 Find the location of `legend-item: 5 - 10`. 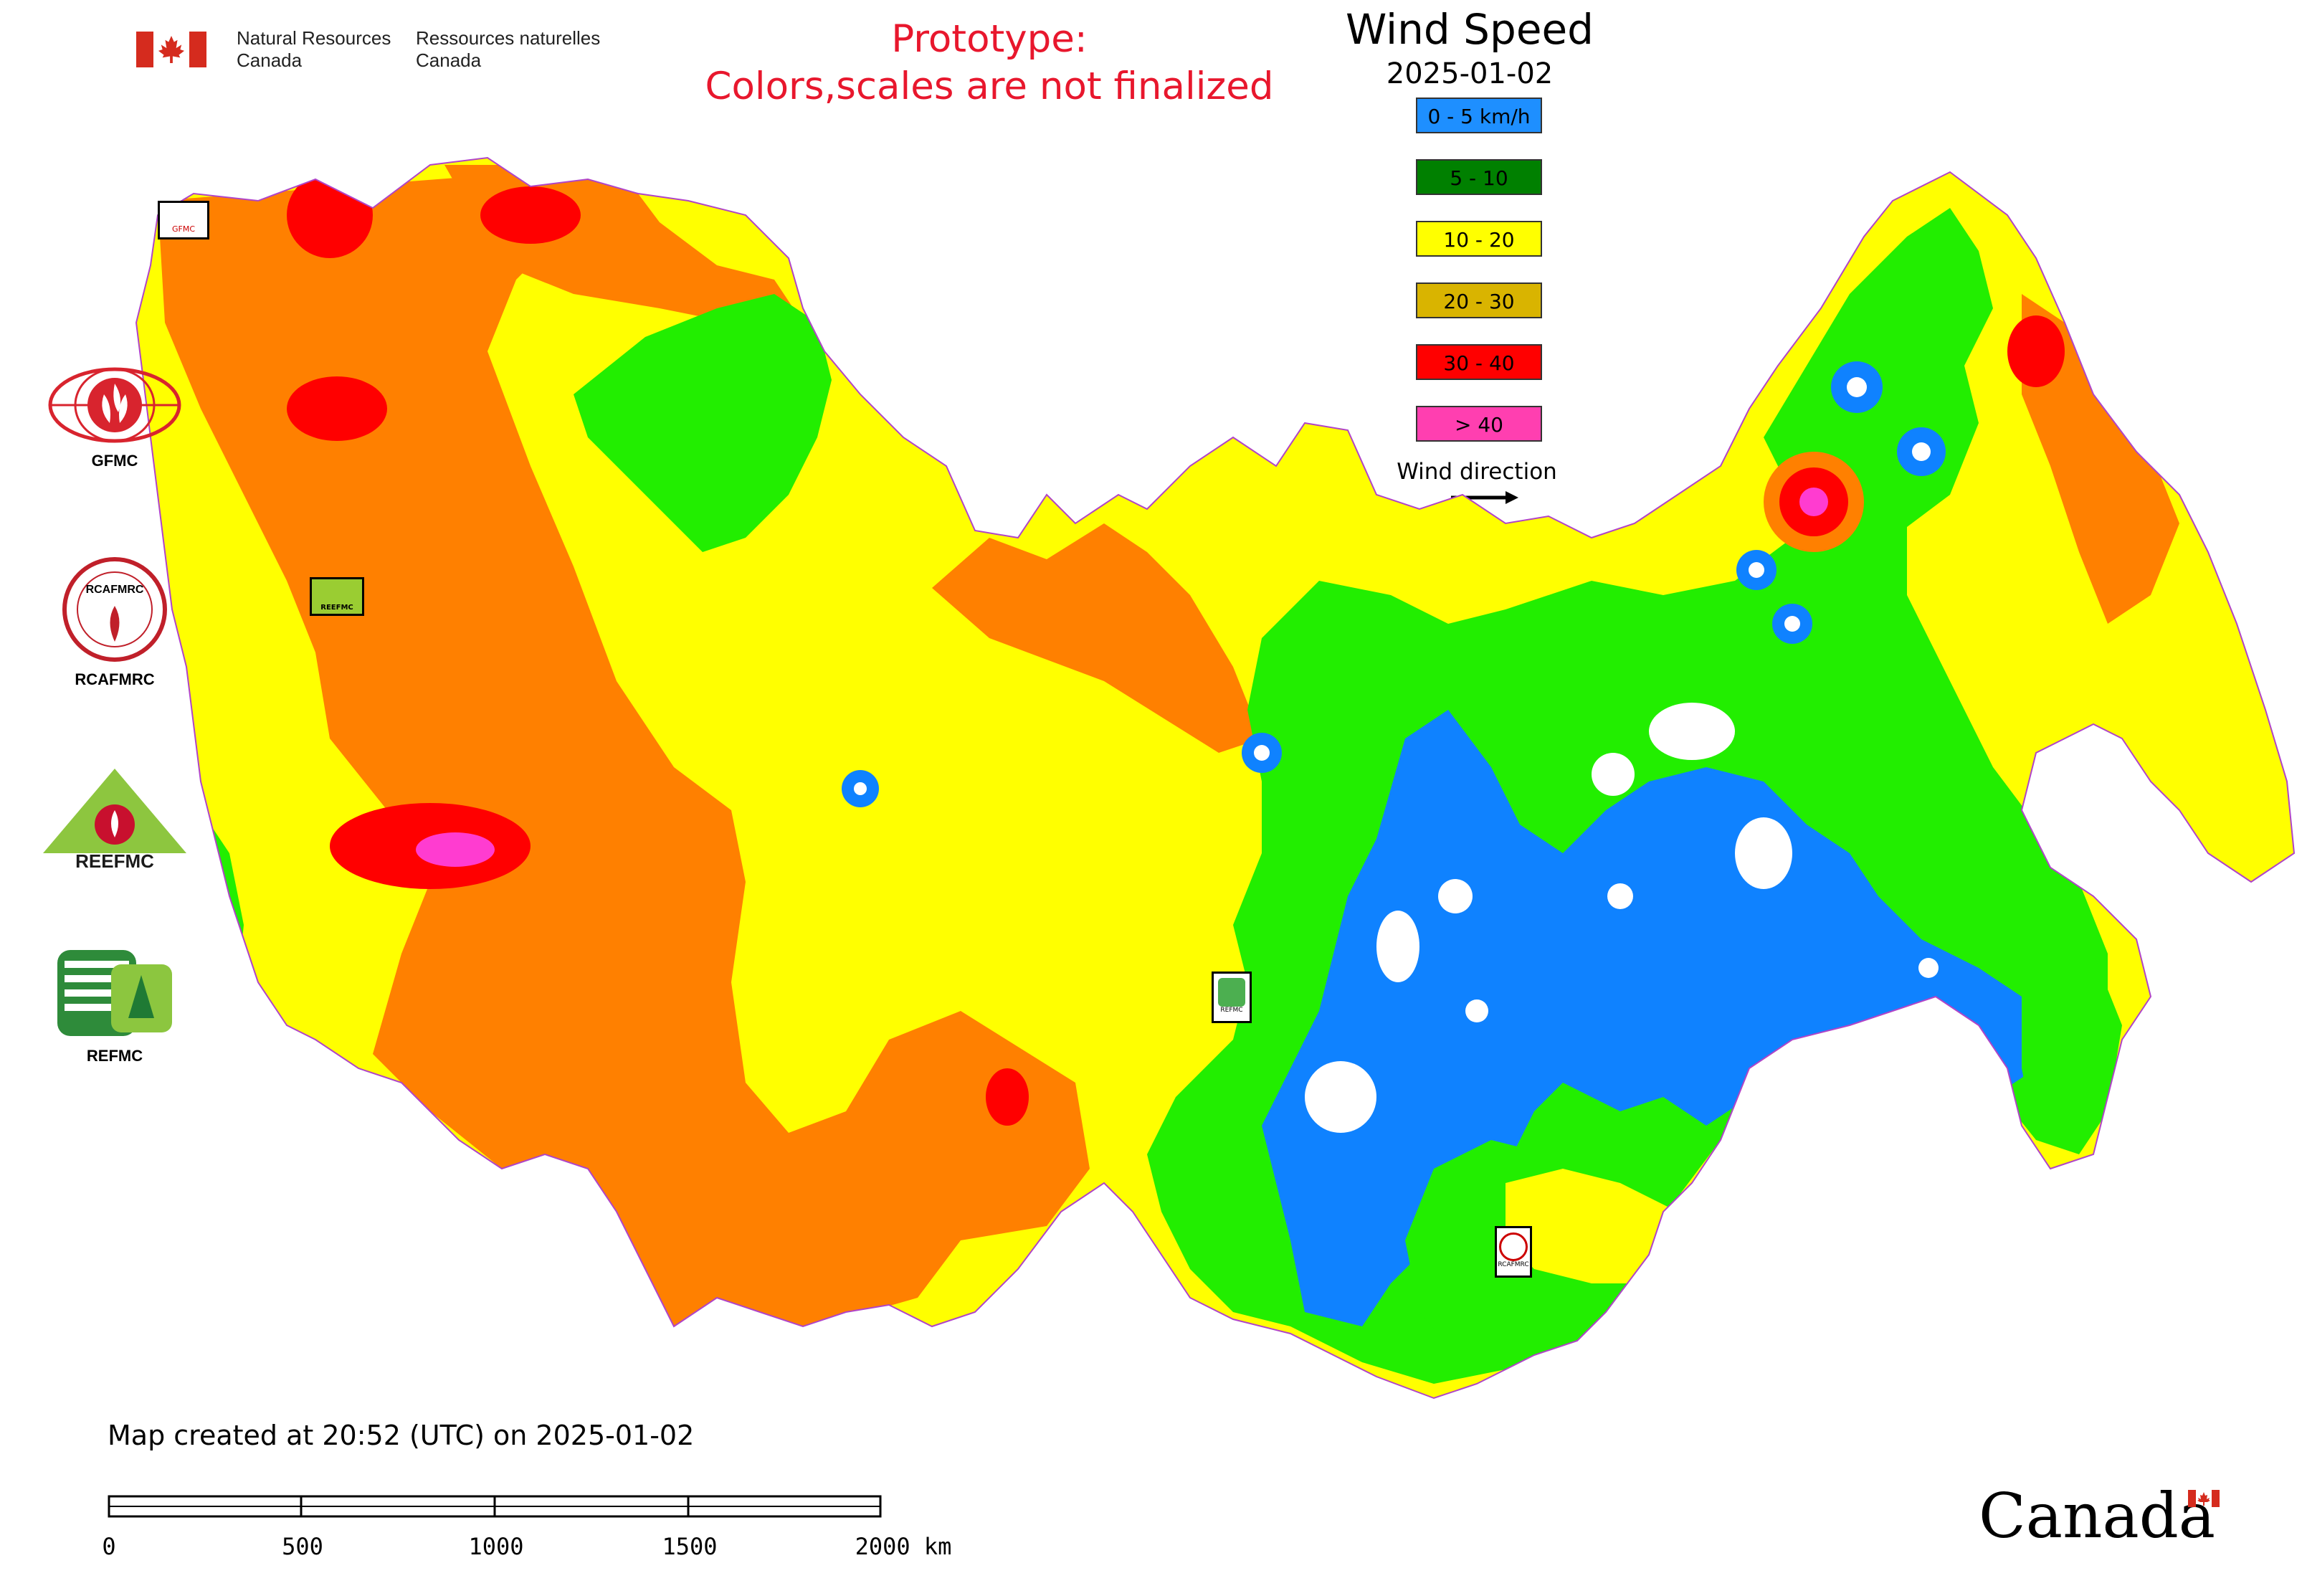

legend-item: 5 - 10 is located at coordinates (1479, 177).